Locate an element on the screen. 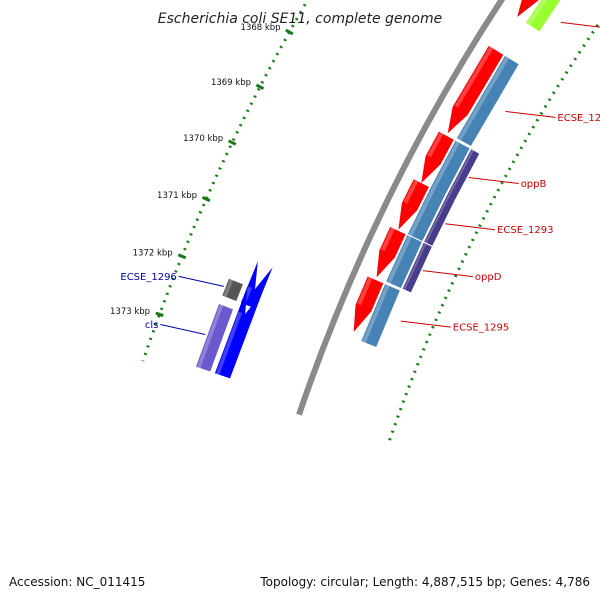  tick-label: 1373 kbp is located at coordinates (130, 312).